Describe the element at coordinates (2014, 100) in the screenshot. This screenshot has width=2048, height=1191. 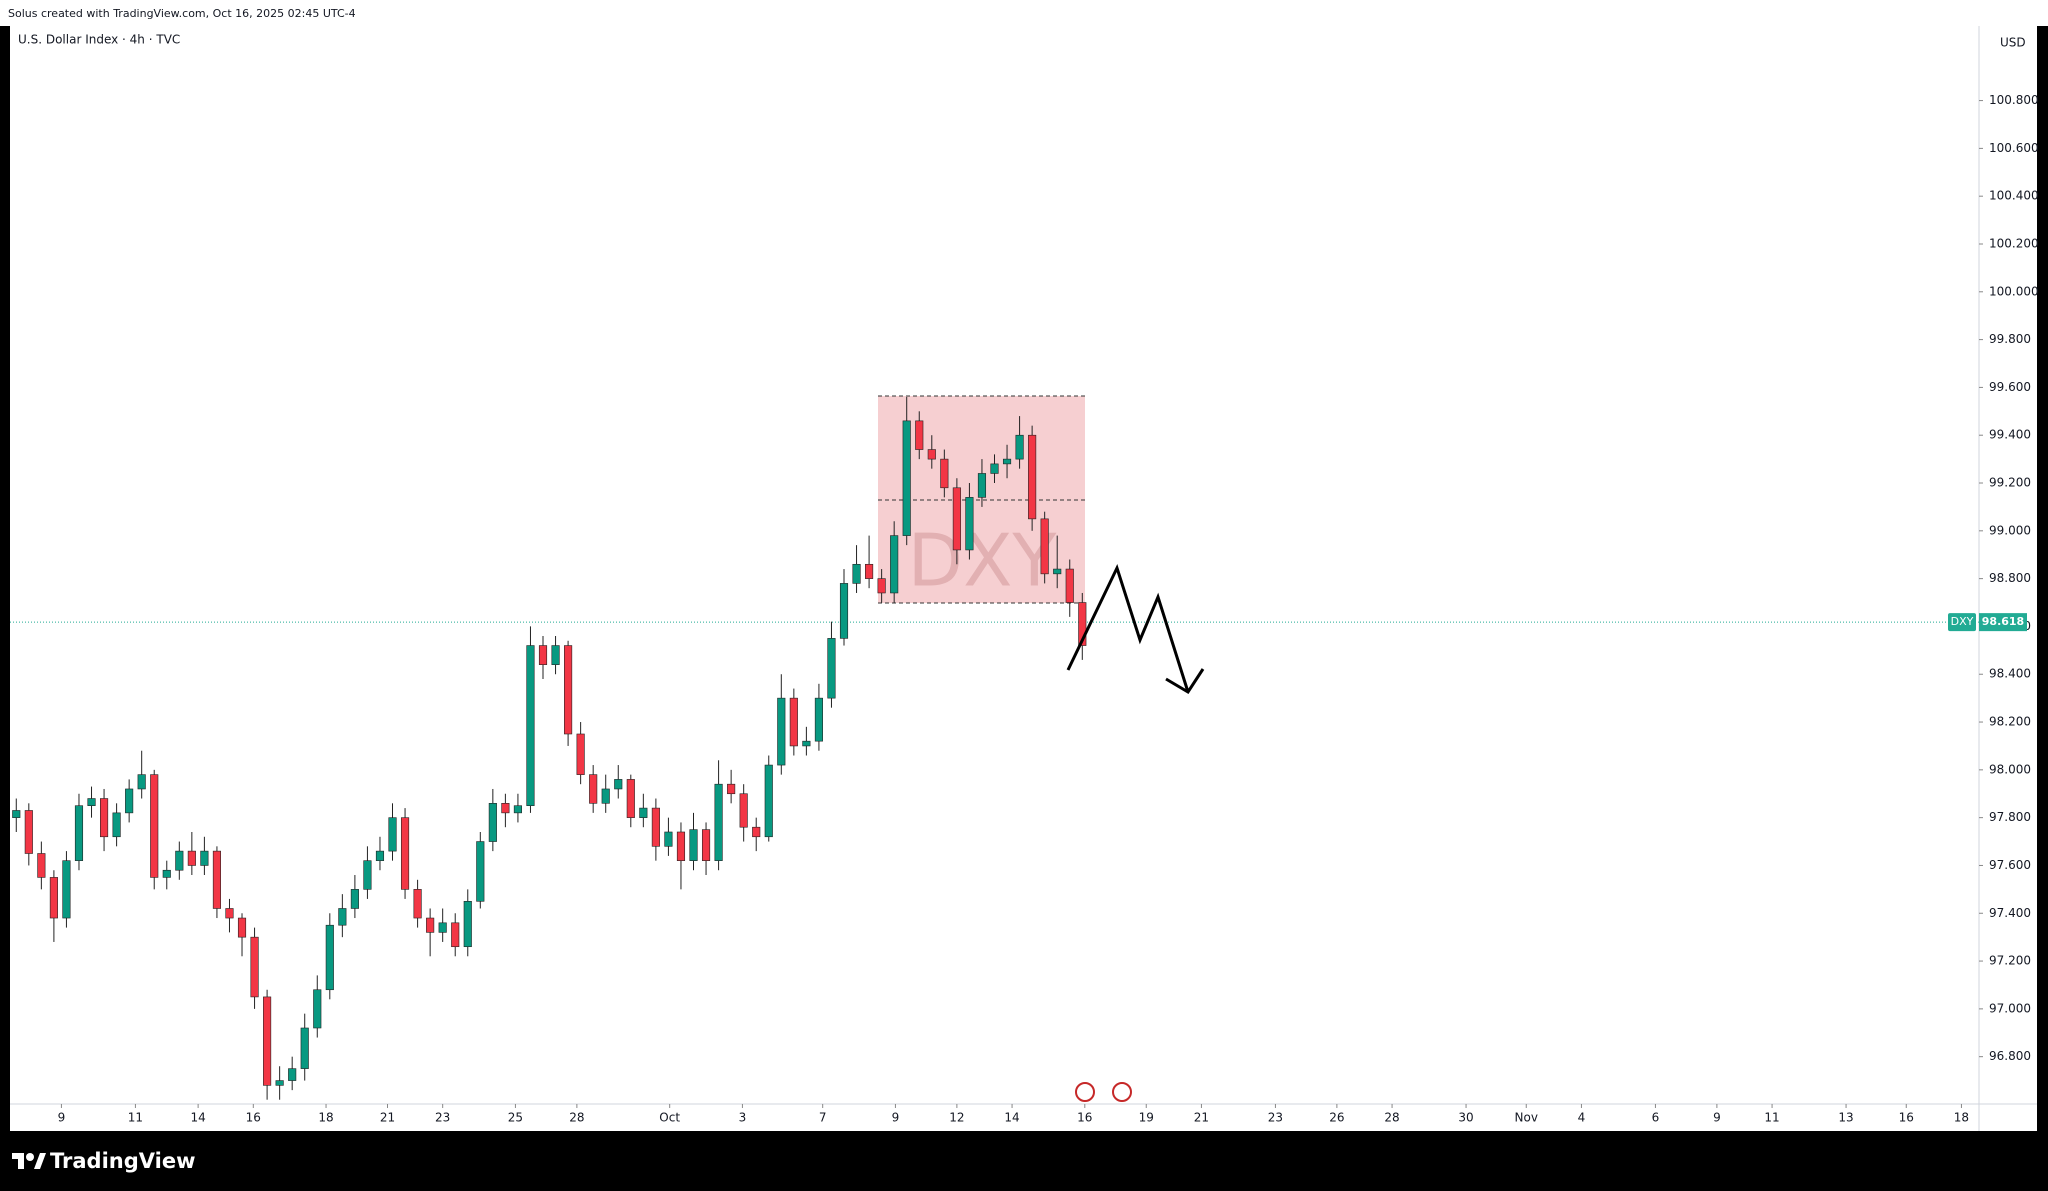
I see `y-tick-label: 100.800` at that location.